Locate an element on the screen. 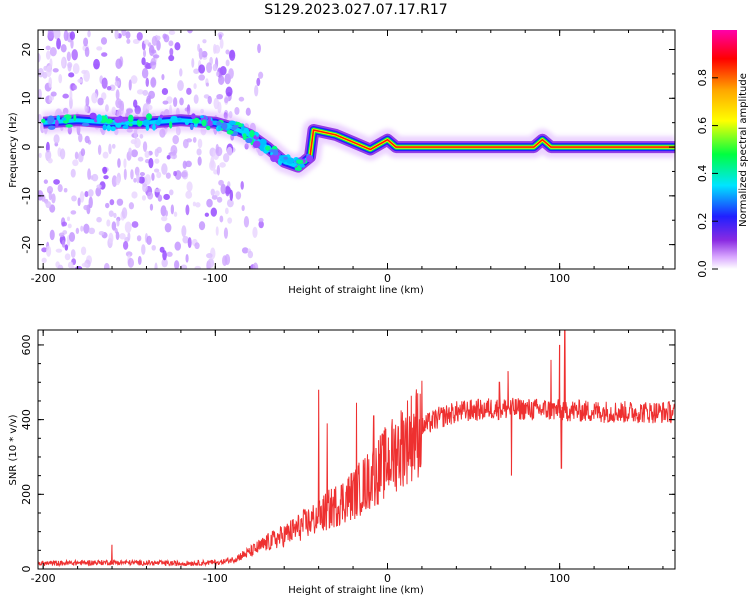  snr-y-label: SNR (10 * v/v) is located at coordinates (13, 449).